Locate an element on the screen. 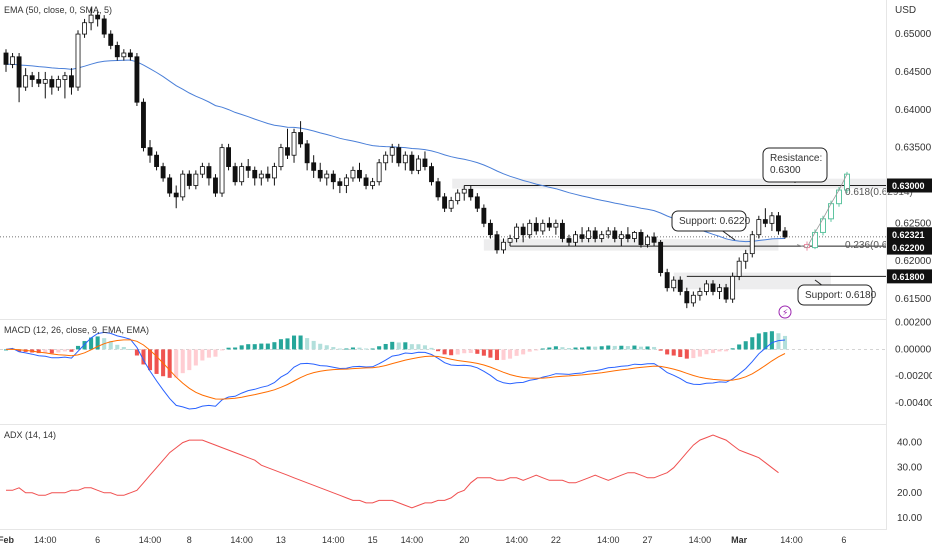 This screenshot has height=550, width=932. adx-pane is located at coordinates (392, 471).